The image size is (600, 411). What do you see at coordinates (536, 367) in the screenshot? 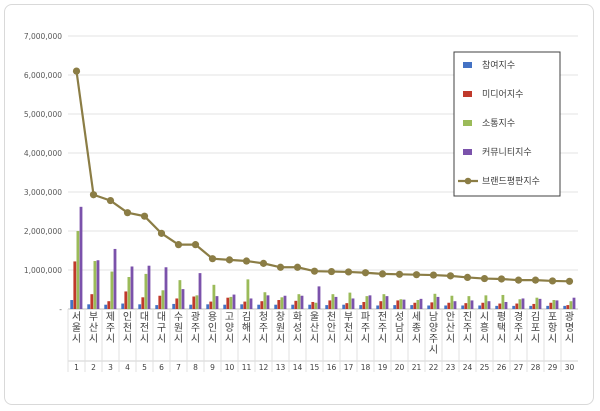
I see `category-number: 28` at bounding box center [536, 367].